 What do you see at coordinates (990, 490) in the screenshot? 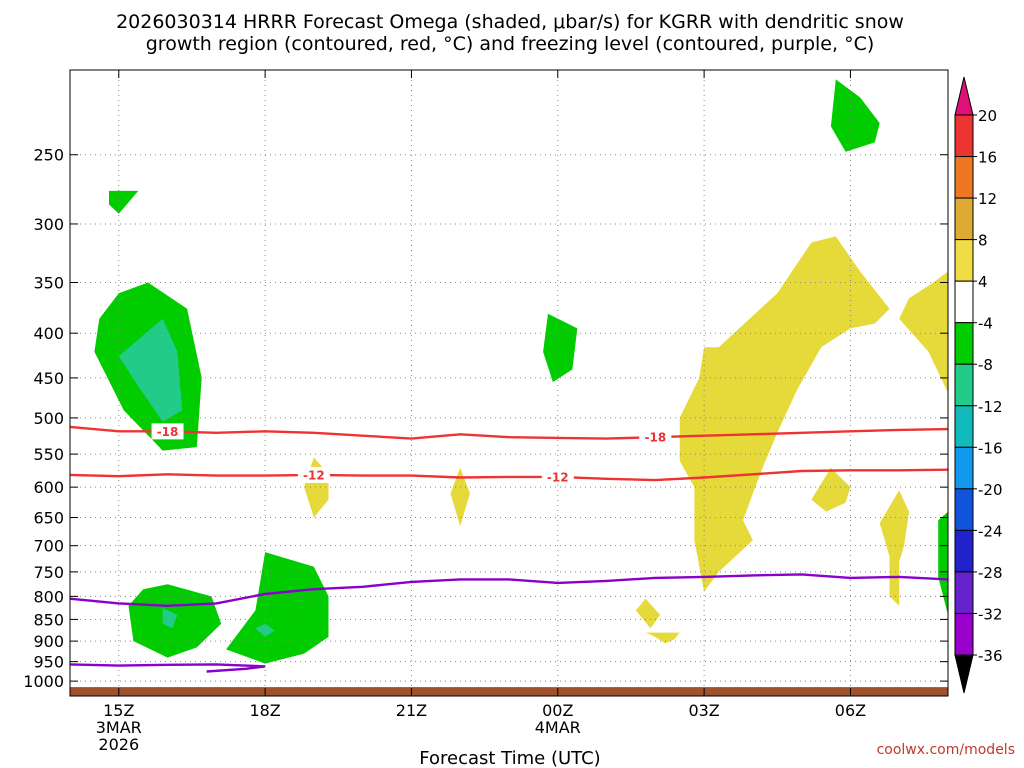
I see `colorbar-label-10: -20` at bounding box center [990, 490].